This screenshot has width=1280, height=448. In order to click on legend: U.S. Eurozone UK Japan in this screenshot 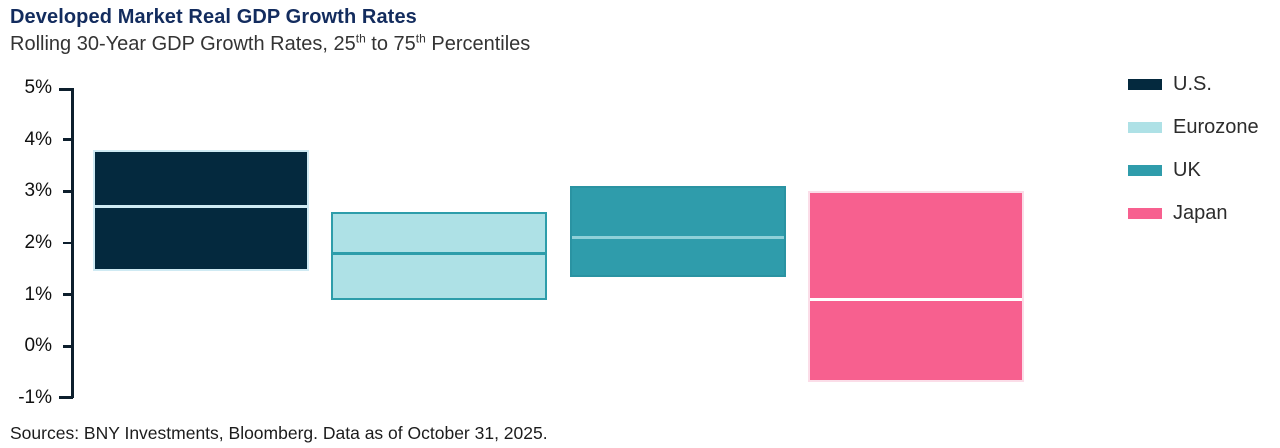, I will do `click(1193, 148)`.